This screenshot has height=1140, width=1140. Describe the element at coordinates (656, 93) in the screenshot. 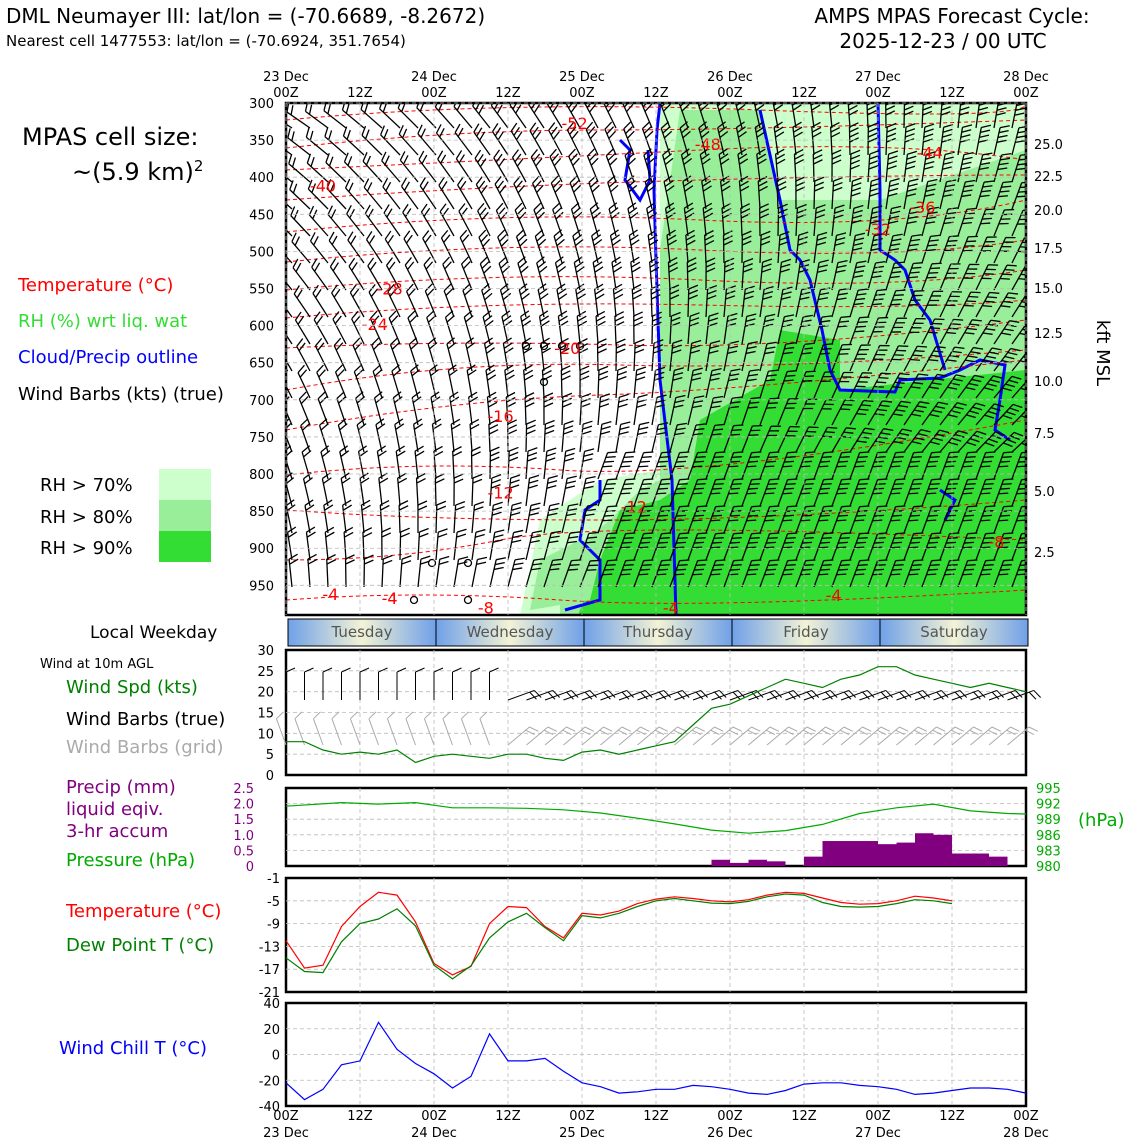

I see `top-hour-label: 12Z` at that location.